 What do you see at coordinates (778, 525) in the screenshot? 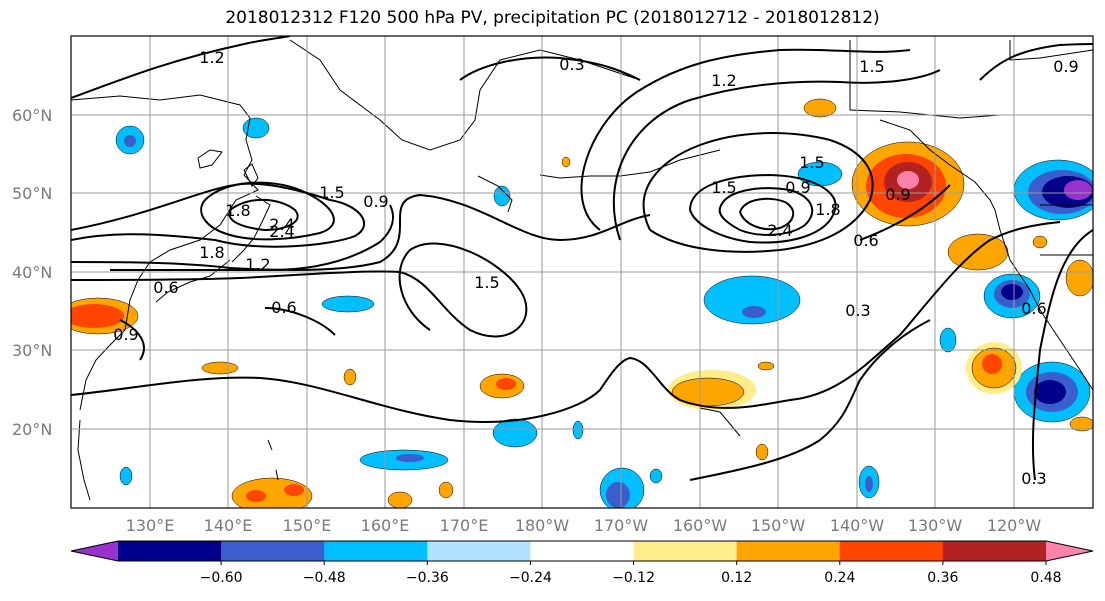
I see `lon-label: 150°W` at bounding box center [778, 525].